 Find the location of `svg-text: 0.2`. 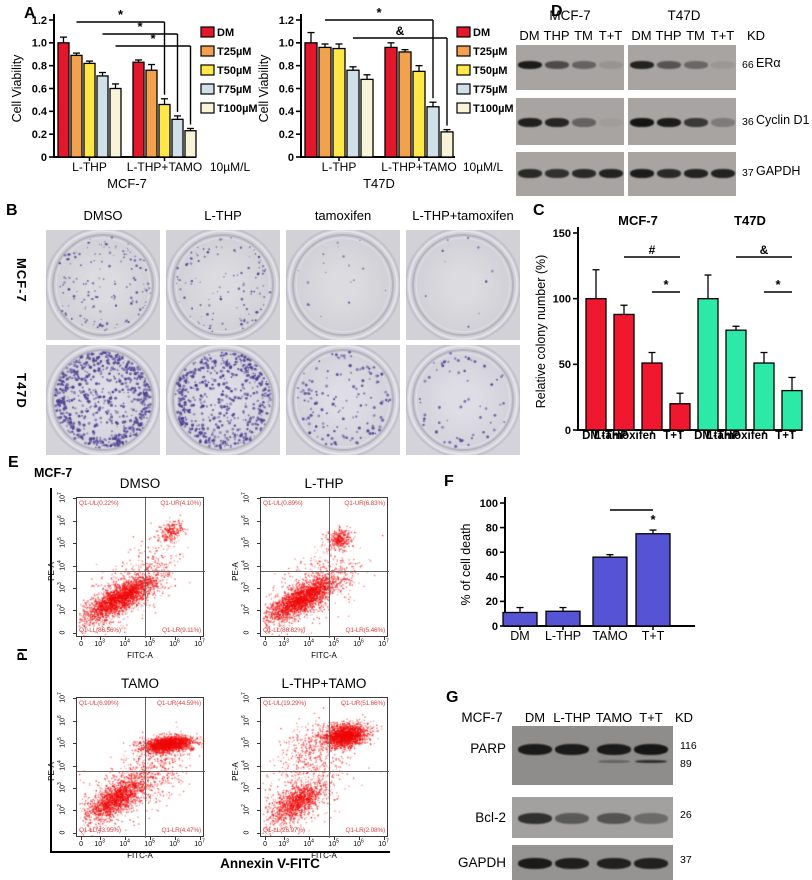

svg-text: 0.2 is located at coordinates (39, 135).